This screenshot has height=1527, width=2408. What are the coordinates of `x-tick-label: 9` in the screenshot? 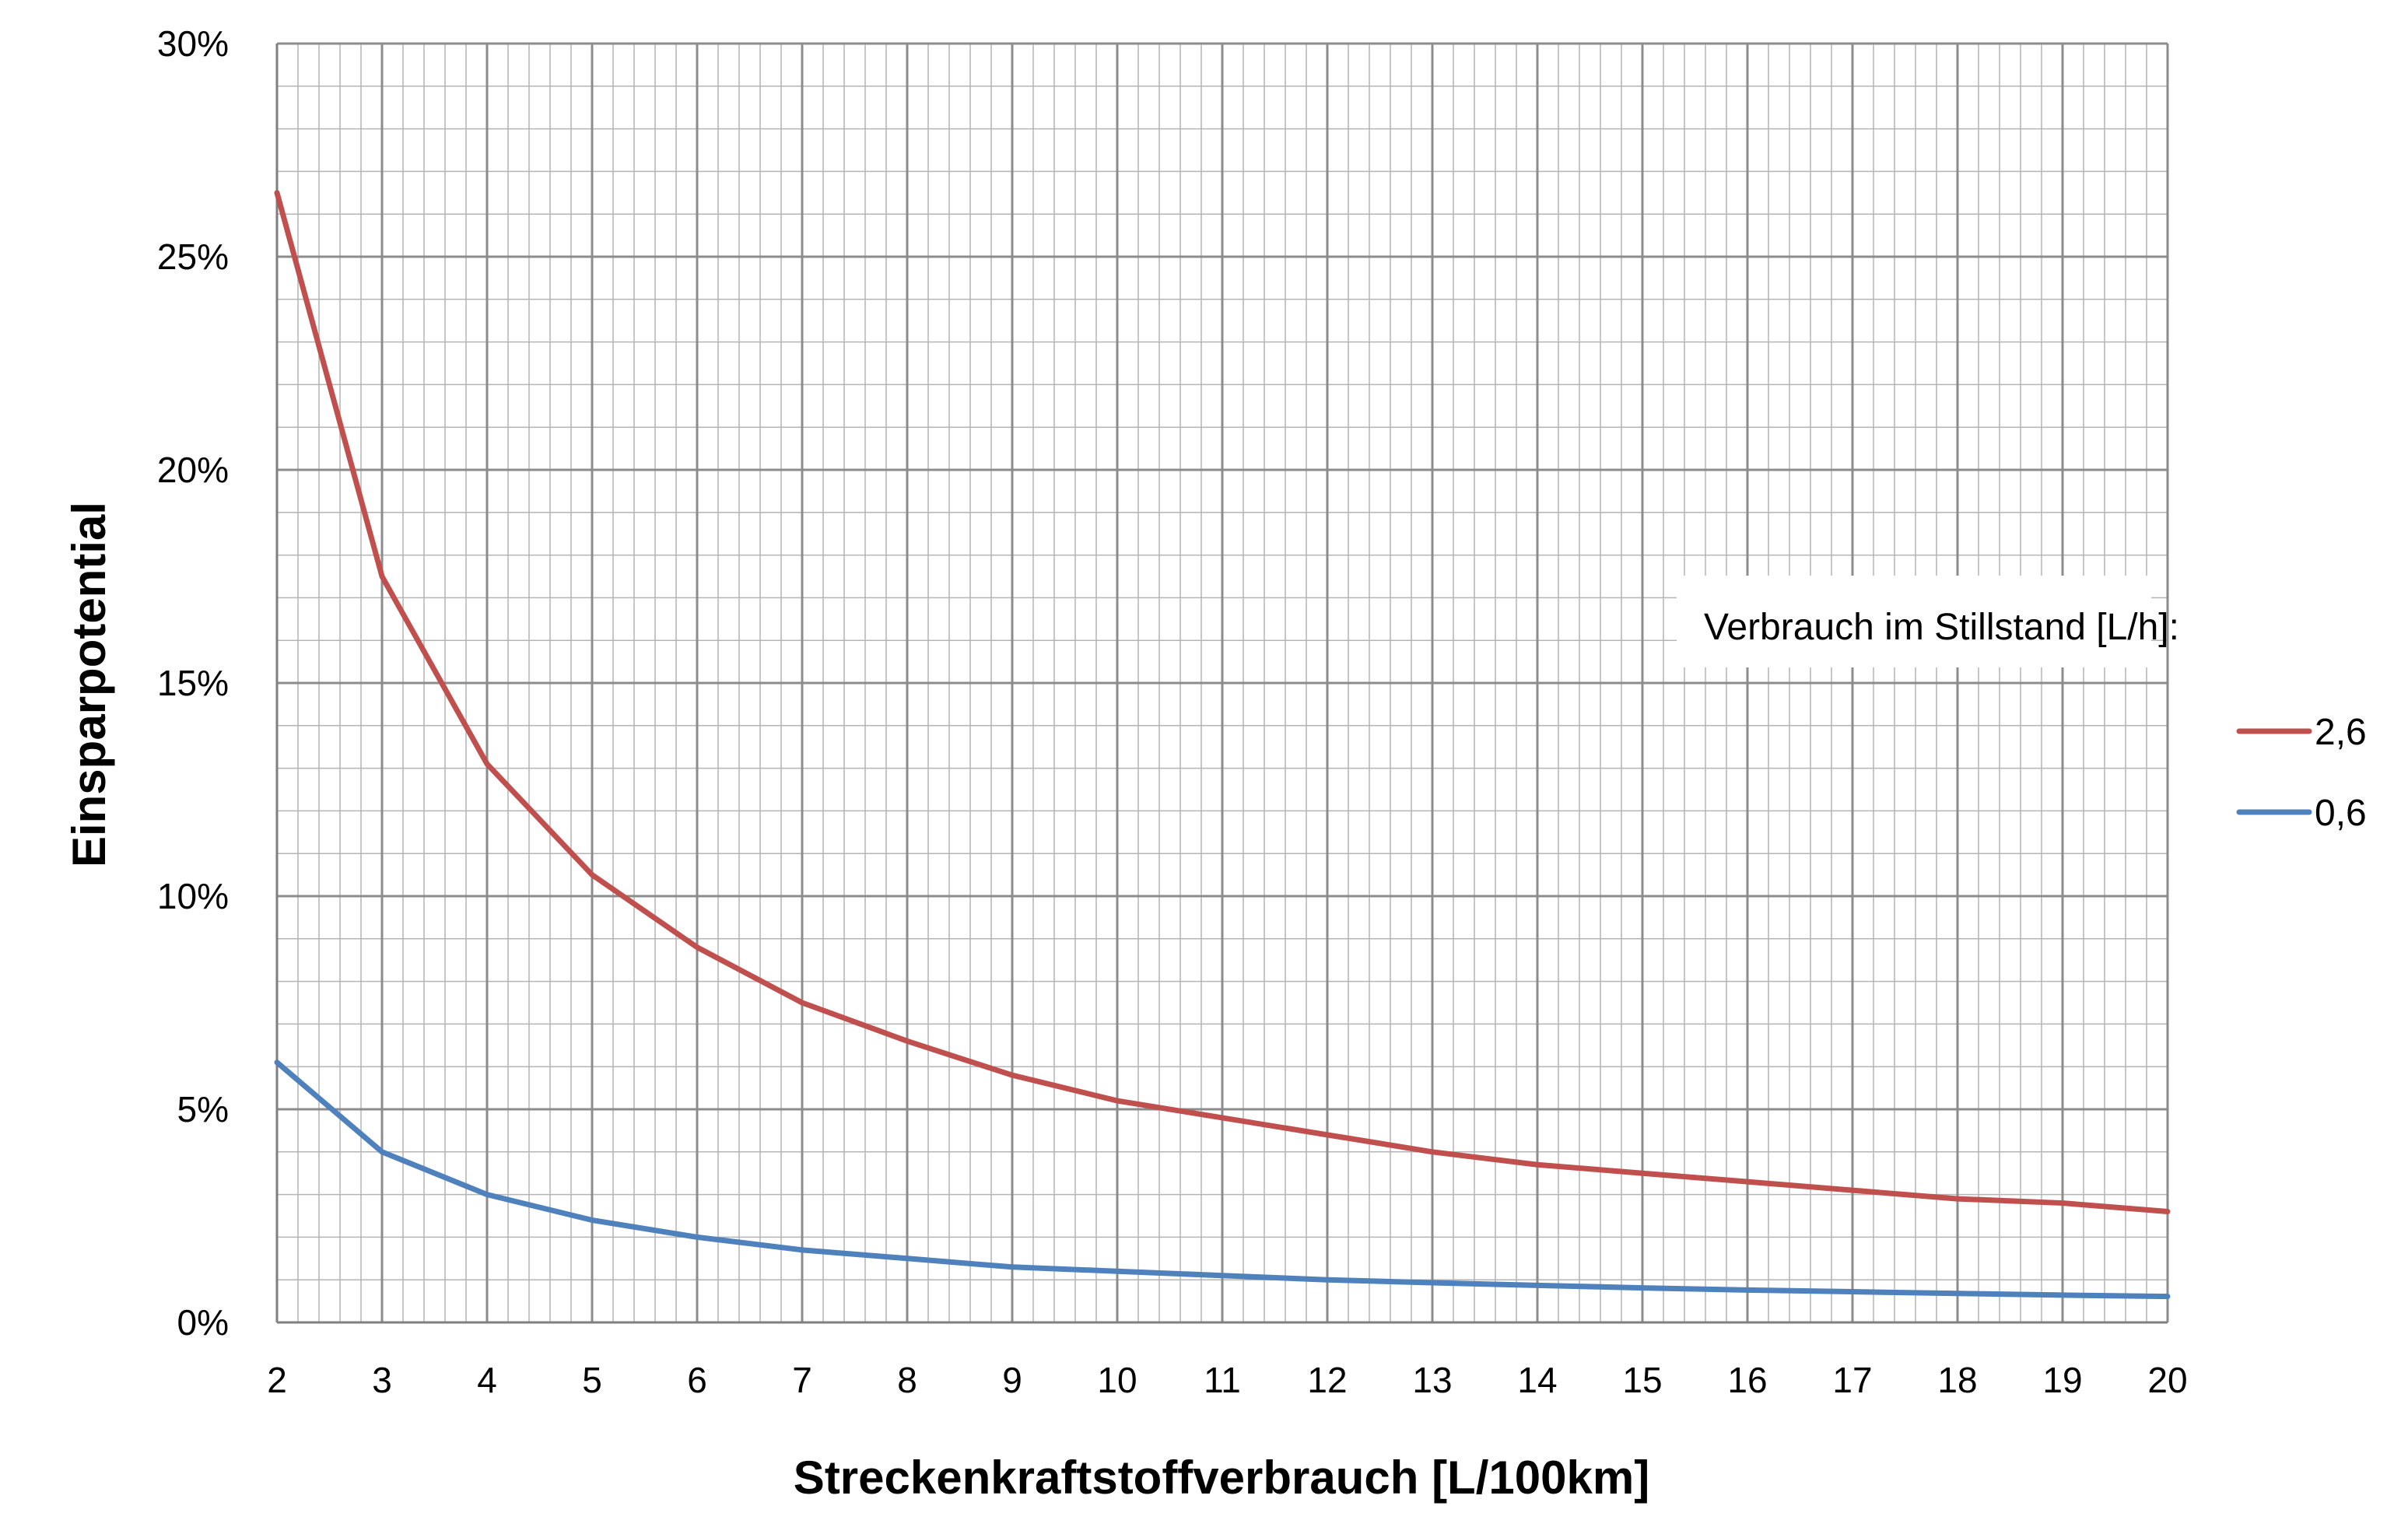 It's located at (1012, 1380).